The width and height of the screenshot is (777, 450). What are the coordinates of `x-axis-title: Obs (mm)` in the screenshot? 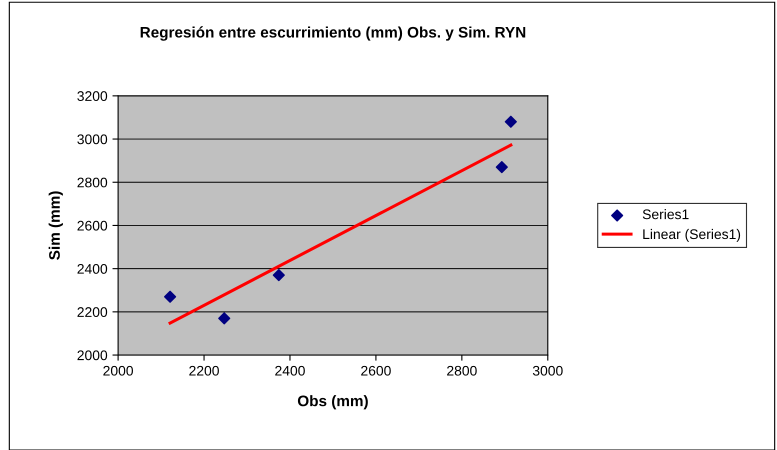 It's located at (333, 402).